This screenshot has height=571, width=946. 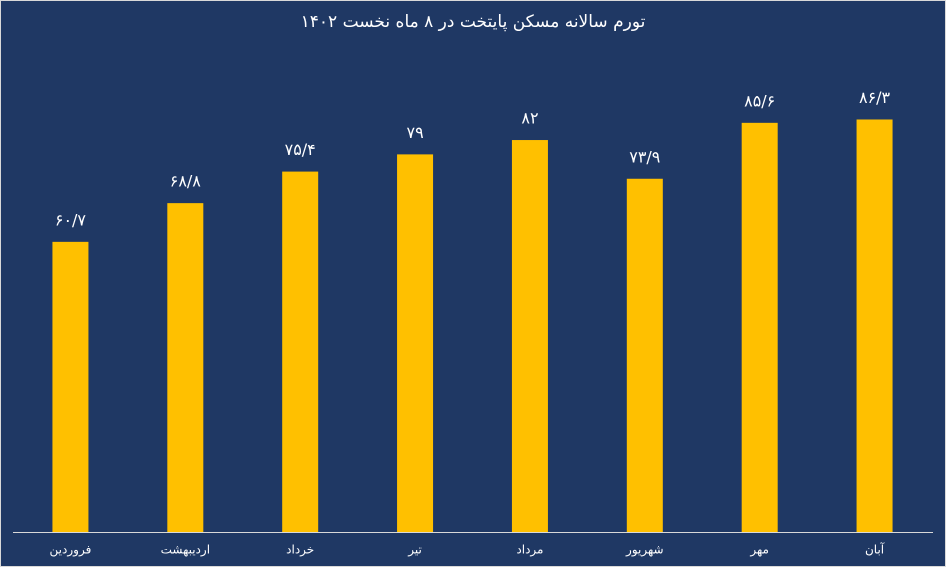 What do you see at coordinates (300, 550) in the screenshot?
I see `x-tick-label: خرداد` at bounding box center [300, 550].